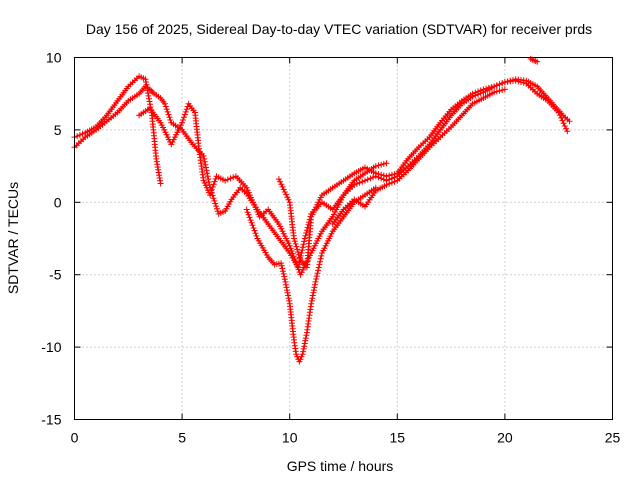  Describe the element at coordinates (505, 438) in the screenshot. I see `x-tick-label: 20` at that location.